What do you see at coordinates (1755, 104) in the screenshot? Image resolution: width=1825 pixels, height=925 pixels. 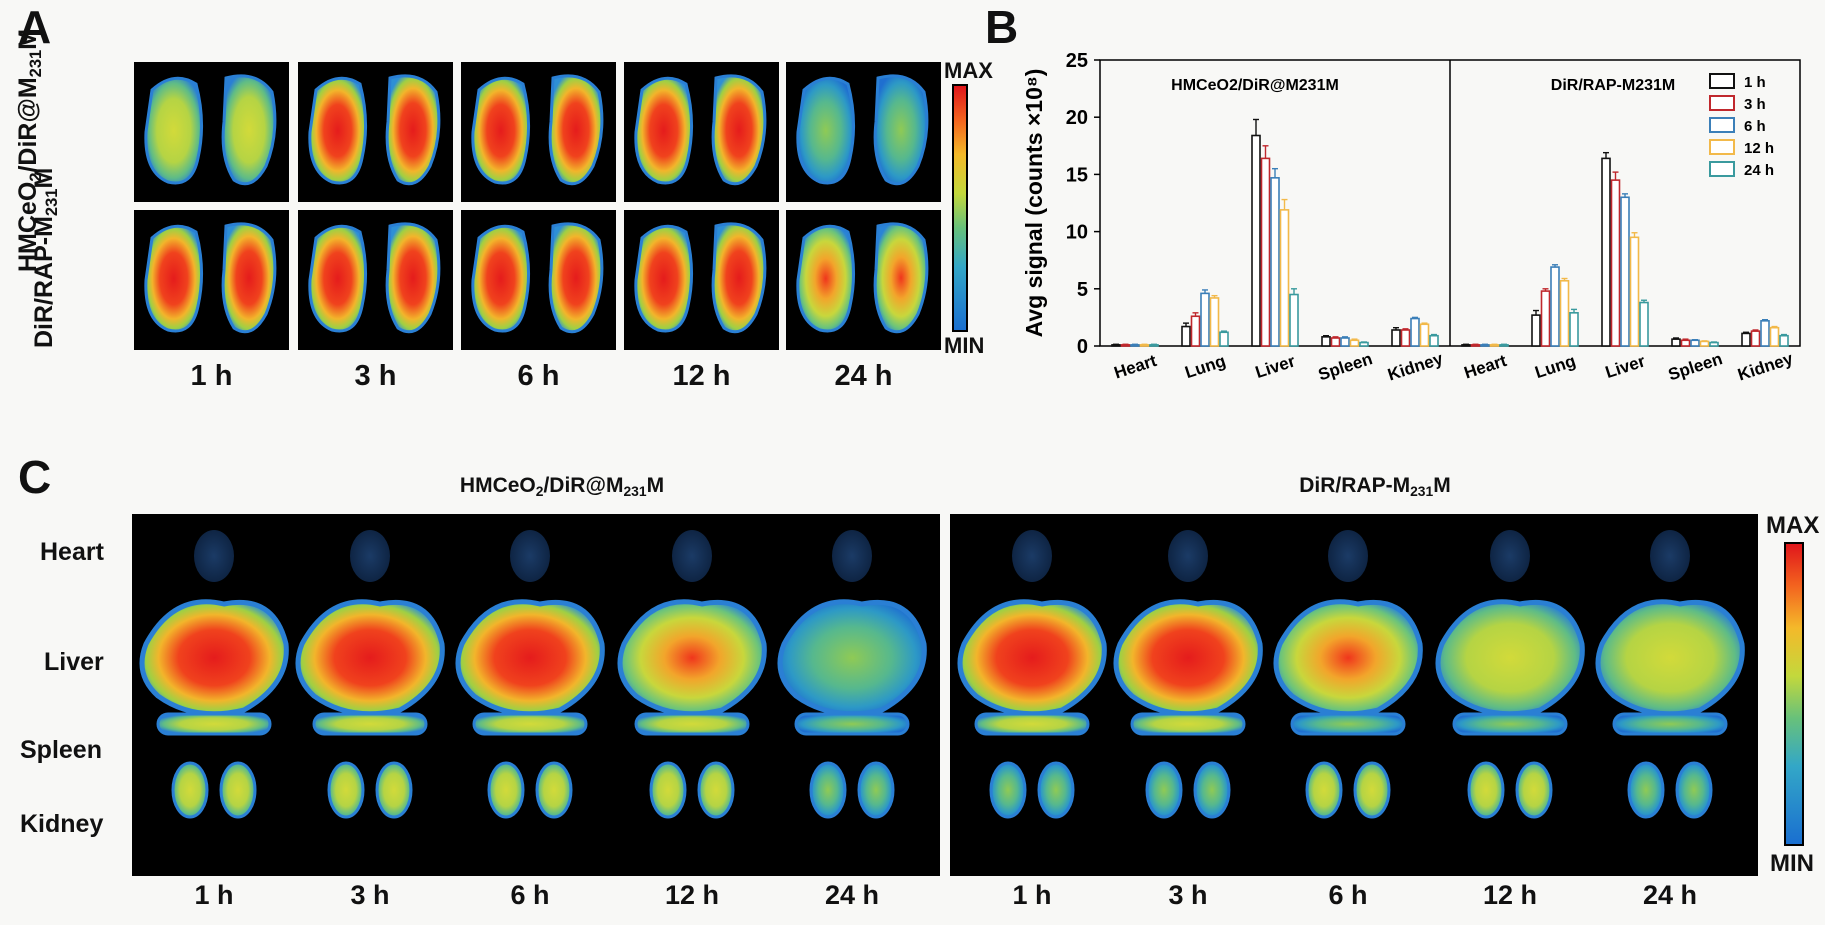 I see `legend-label: 3 h` at bounding box center [1755, 104].